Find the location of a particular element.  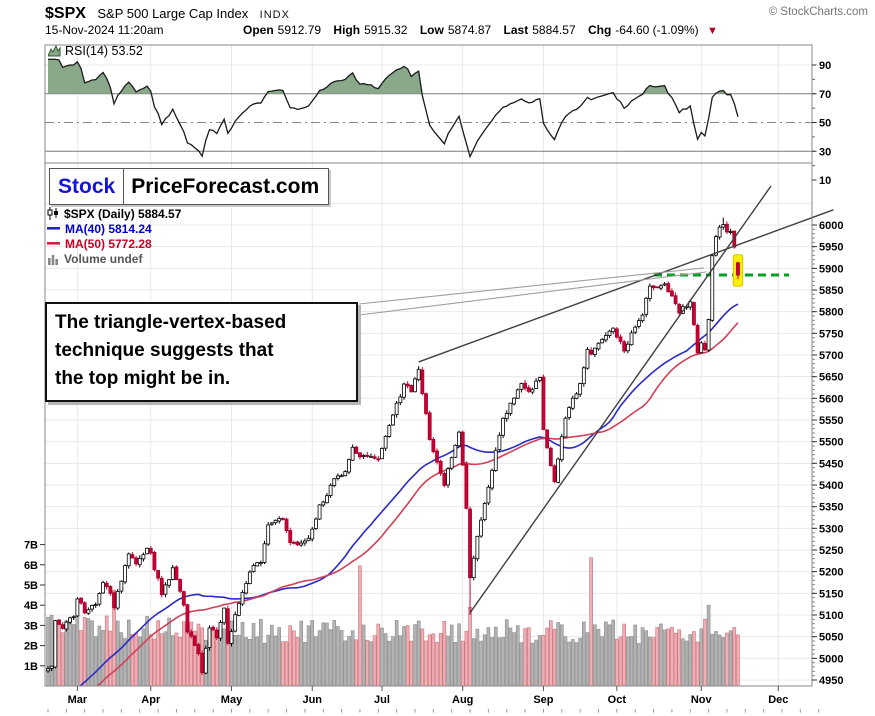

price-axis-label: 4950 is located at coordinates (831, 681).